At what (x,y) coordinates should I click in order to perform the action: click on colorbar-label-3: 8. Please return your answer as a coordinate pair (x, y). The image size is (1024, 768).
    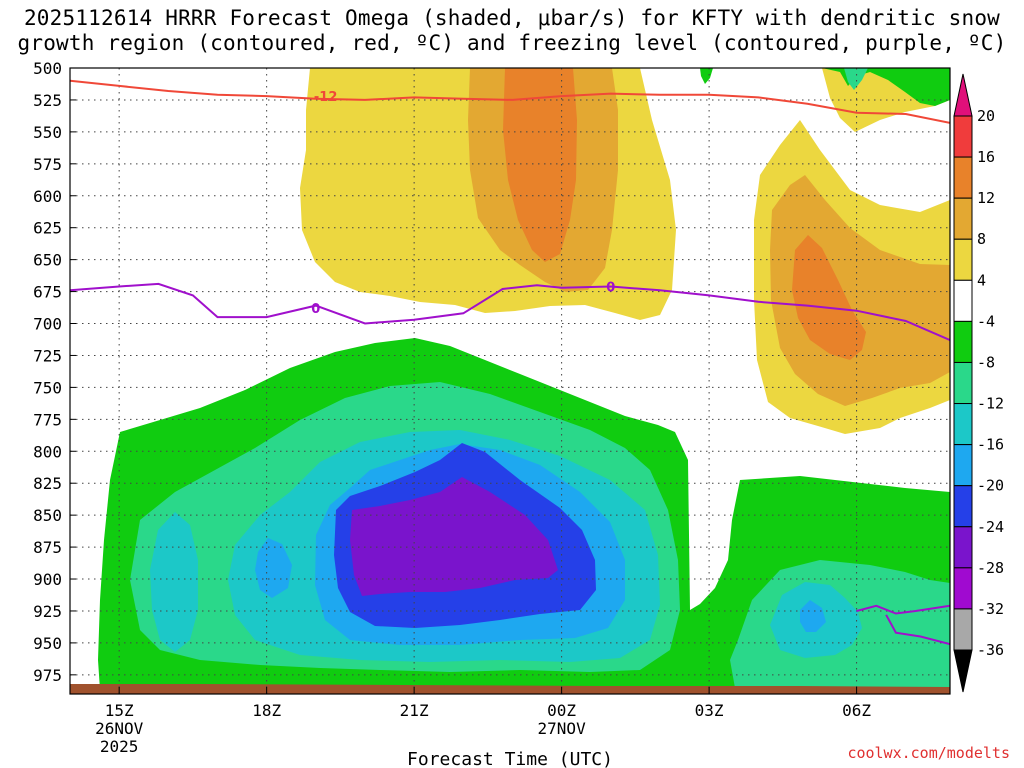
    Looking at the image, I should click on (981, 239).